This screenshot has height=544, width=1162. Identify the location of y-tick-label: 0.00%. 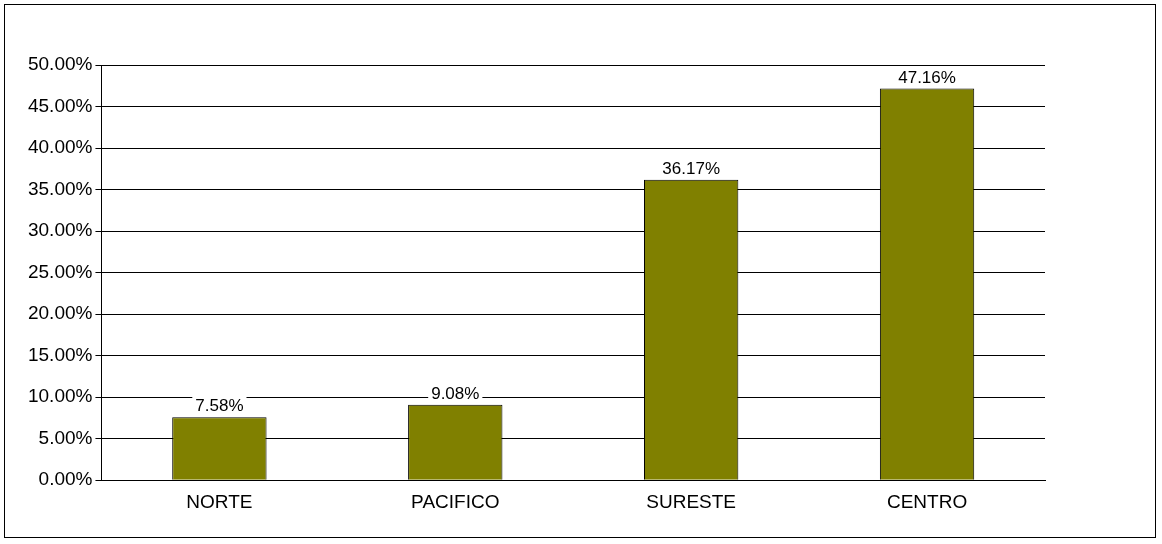
(65, 479).